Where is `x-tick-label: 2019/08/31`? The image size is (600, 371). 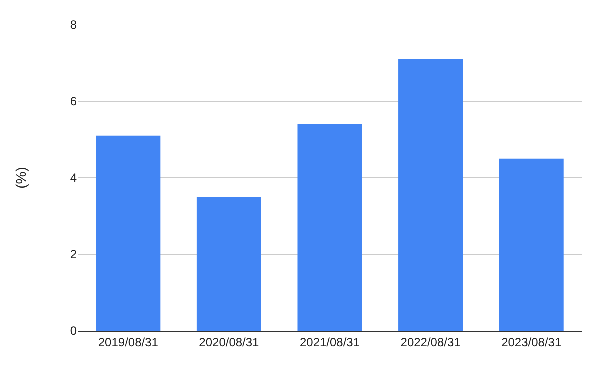
x-tick-label: 2019/08/31 is located at coordinates (128, 342).